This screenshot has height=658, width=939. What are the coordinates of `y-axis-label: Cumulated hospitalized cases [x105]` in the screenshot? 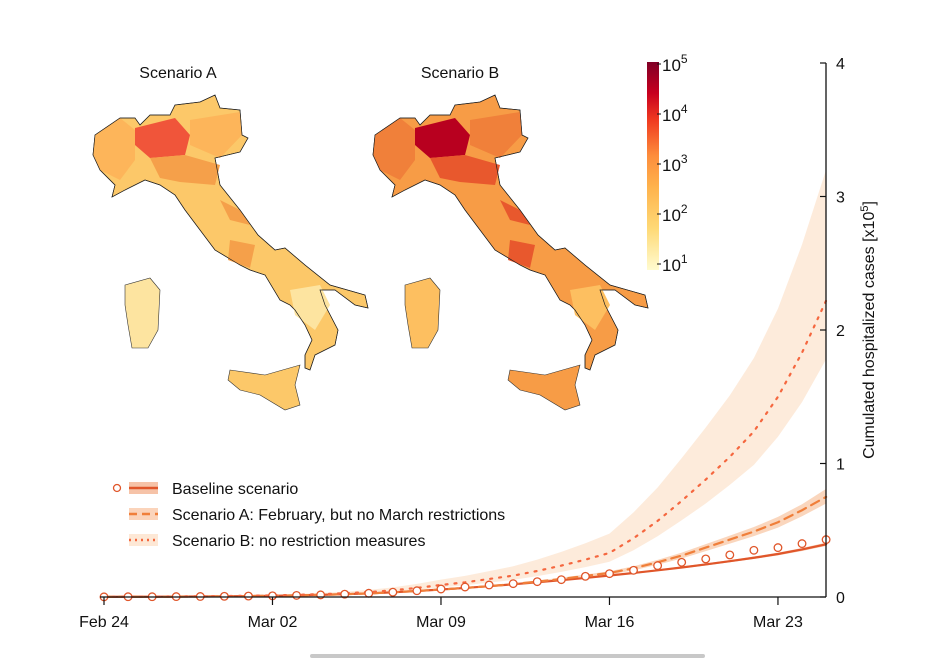 It's located at (868, 330).